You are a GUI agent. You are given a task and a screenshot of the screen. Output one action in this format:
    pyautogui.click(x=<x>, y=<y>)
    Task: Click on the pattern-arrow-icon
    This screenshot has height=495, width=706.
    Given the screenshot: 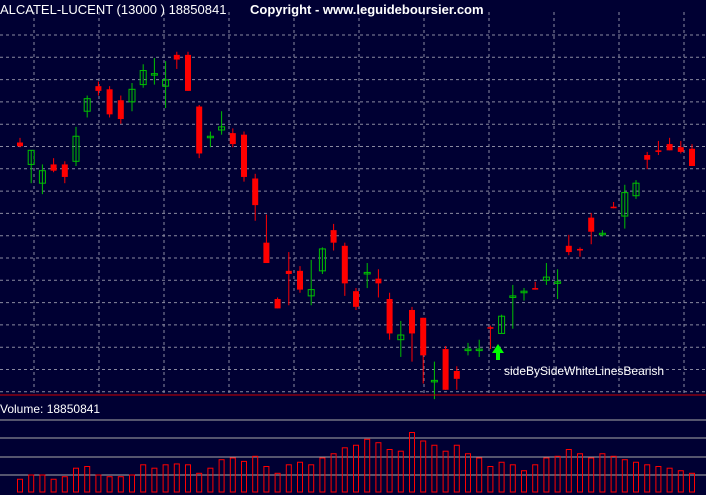 What is the action you would take?
    pyautogui.click(x=498, y=352)
    